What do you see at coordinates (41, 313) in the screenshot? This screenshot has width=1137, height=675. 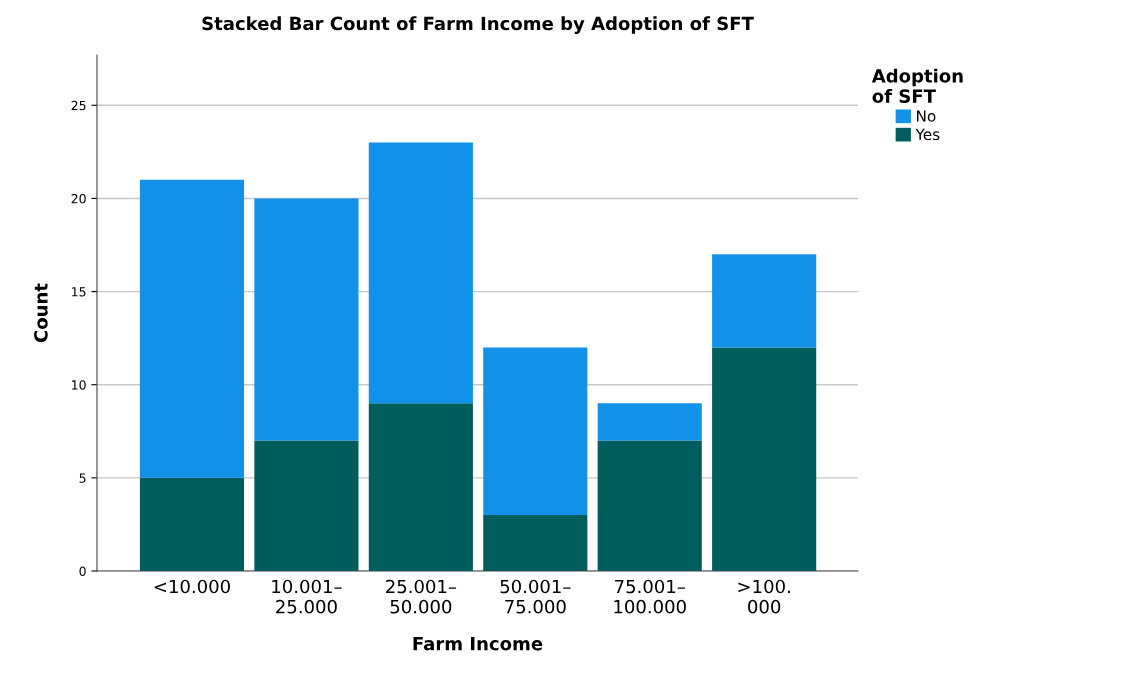 I see `y-axis-title: Count` at bounding box center [41, 313].